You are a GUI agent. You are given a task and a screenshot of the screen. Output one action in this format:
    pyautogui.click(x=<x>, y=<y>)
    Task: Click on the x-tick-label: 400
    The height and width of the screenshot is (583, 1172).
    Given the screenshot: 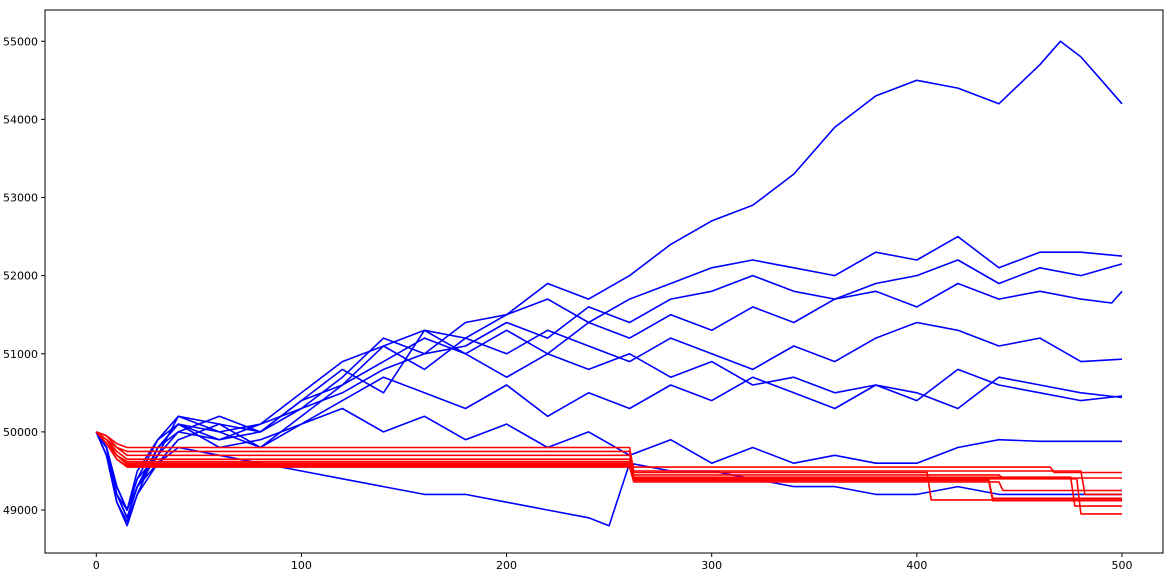 What is the action you would take?
    pyautogui.click(x=916, y=565)
    